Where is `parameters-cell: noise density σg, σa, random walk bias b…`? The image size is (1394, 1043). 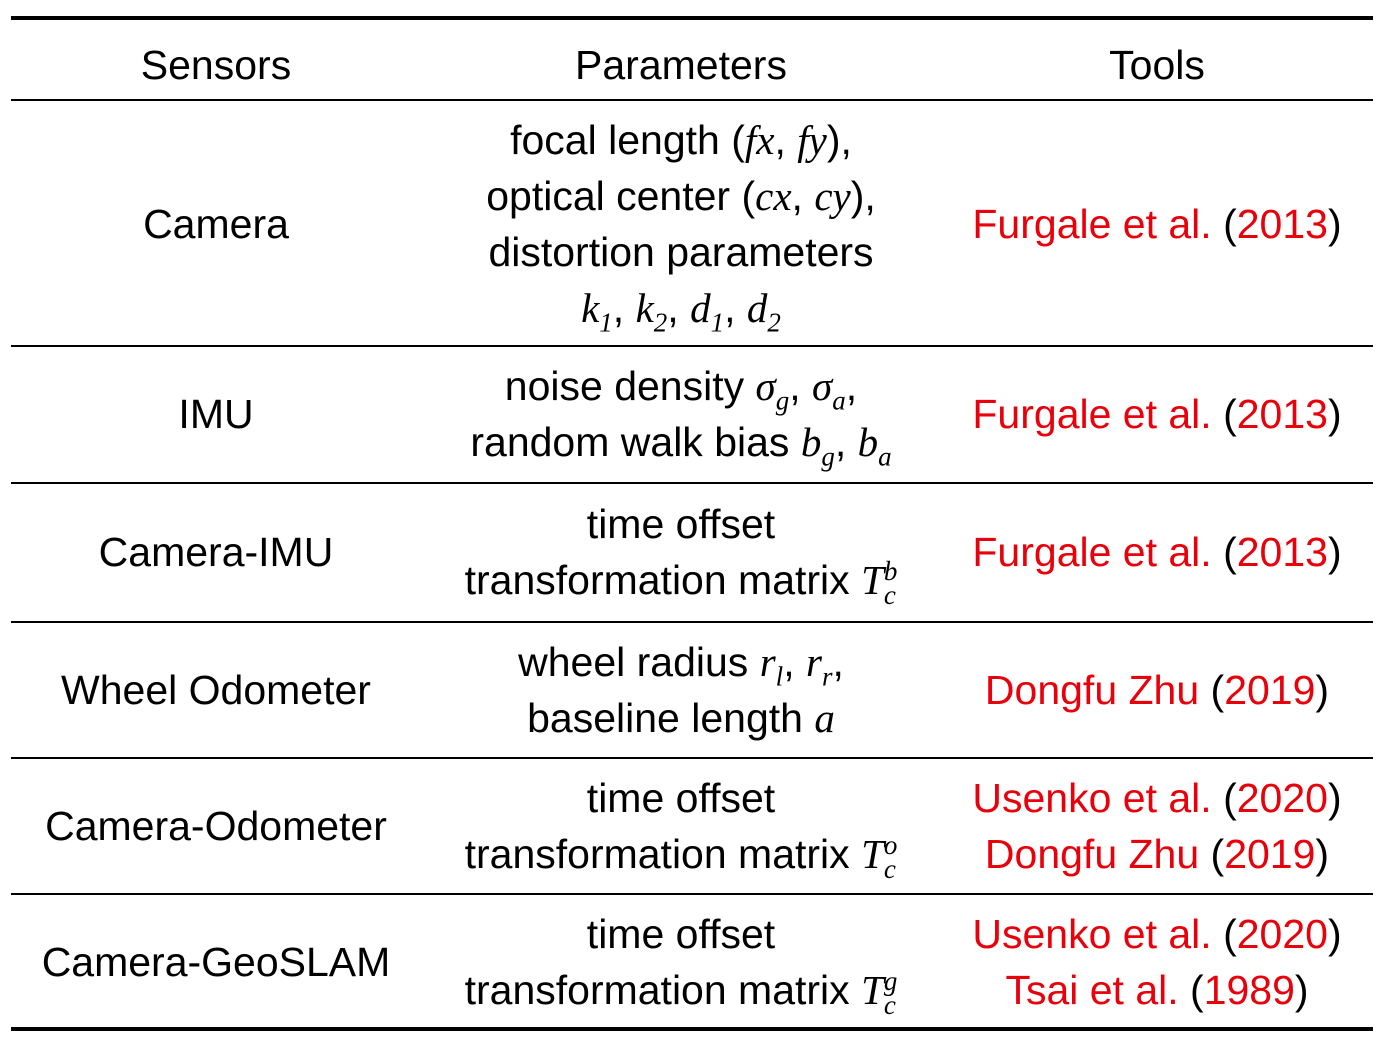 parameters-cell: noise density σg, σa, random walk bias b… is located at coordinates (681, 414).